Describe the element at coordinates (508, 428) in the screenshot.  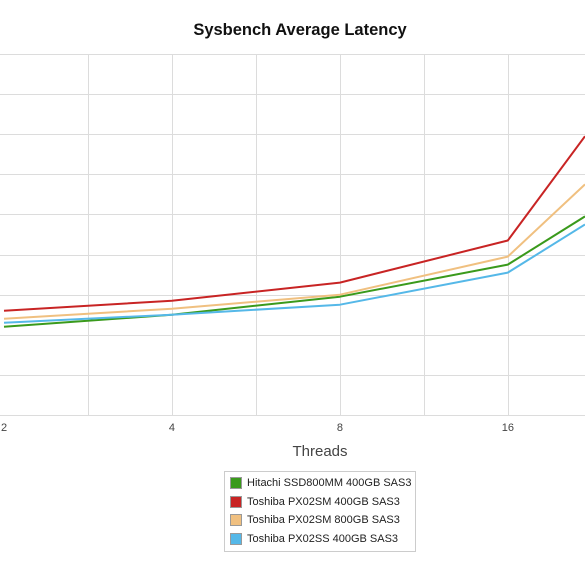
I see `x-tick-label: 16` at that location.